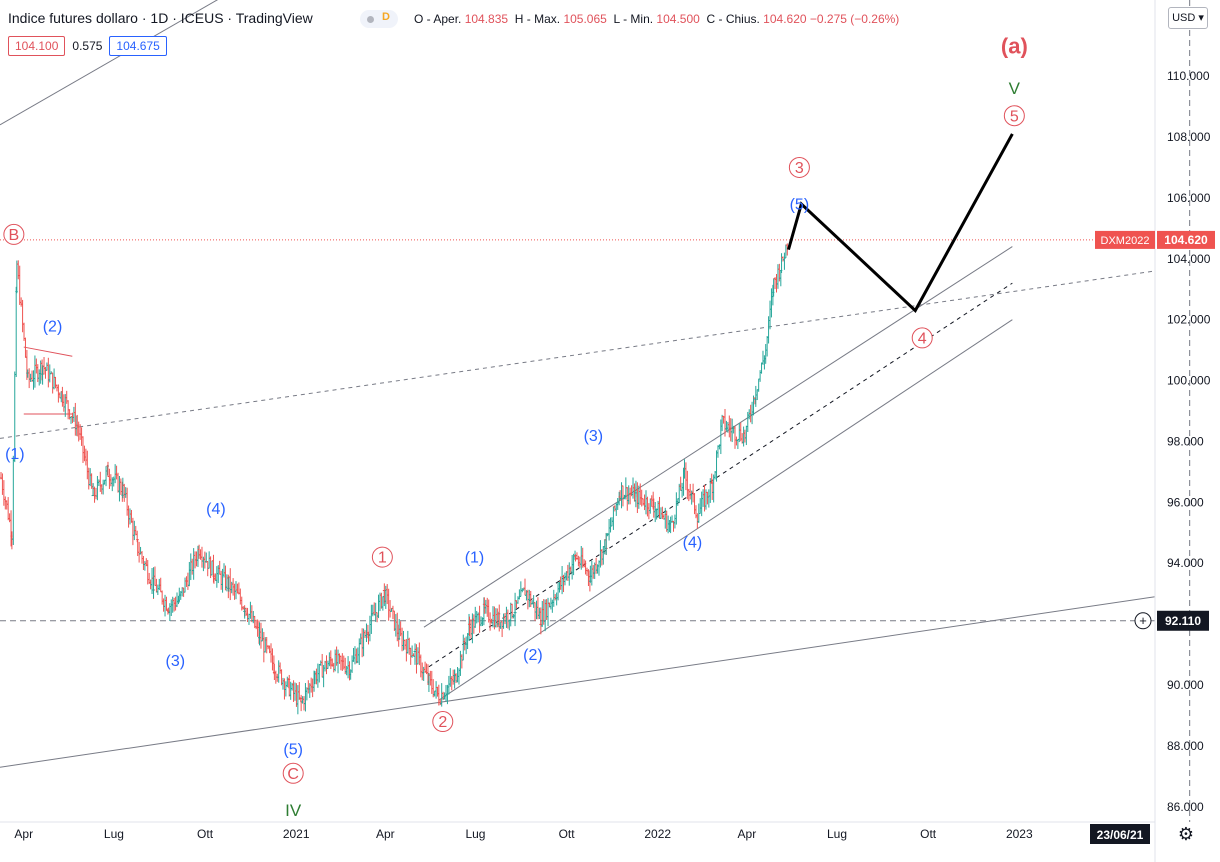 The height and width of the screenshot is (862, 1220). I want to click on x-tick-label: 2021, so click(296, 834).